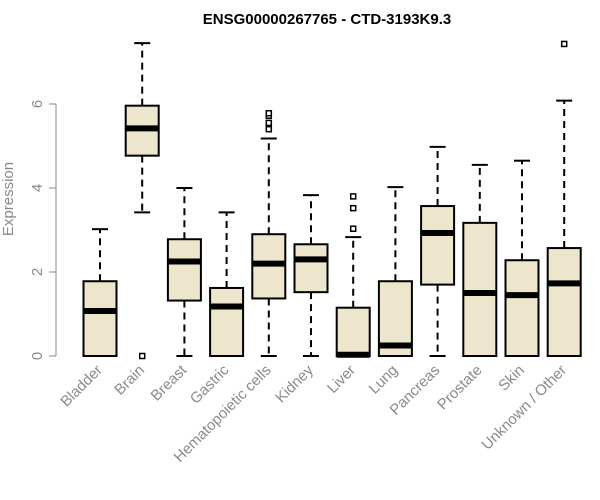  Describe the element at coordinates (37, 272) in the screenshot. I see `y-tick-label: 2` at that location.